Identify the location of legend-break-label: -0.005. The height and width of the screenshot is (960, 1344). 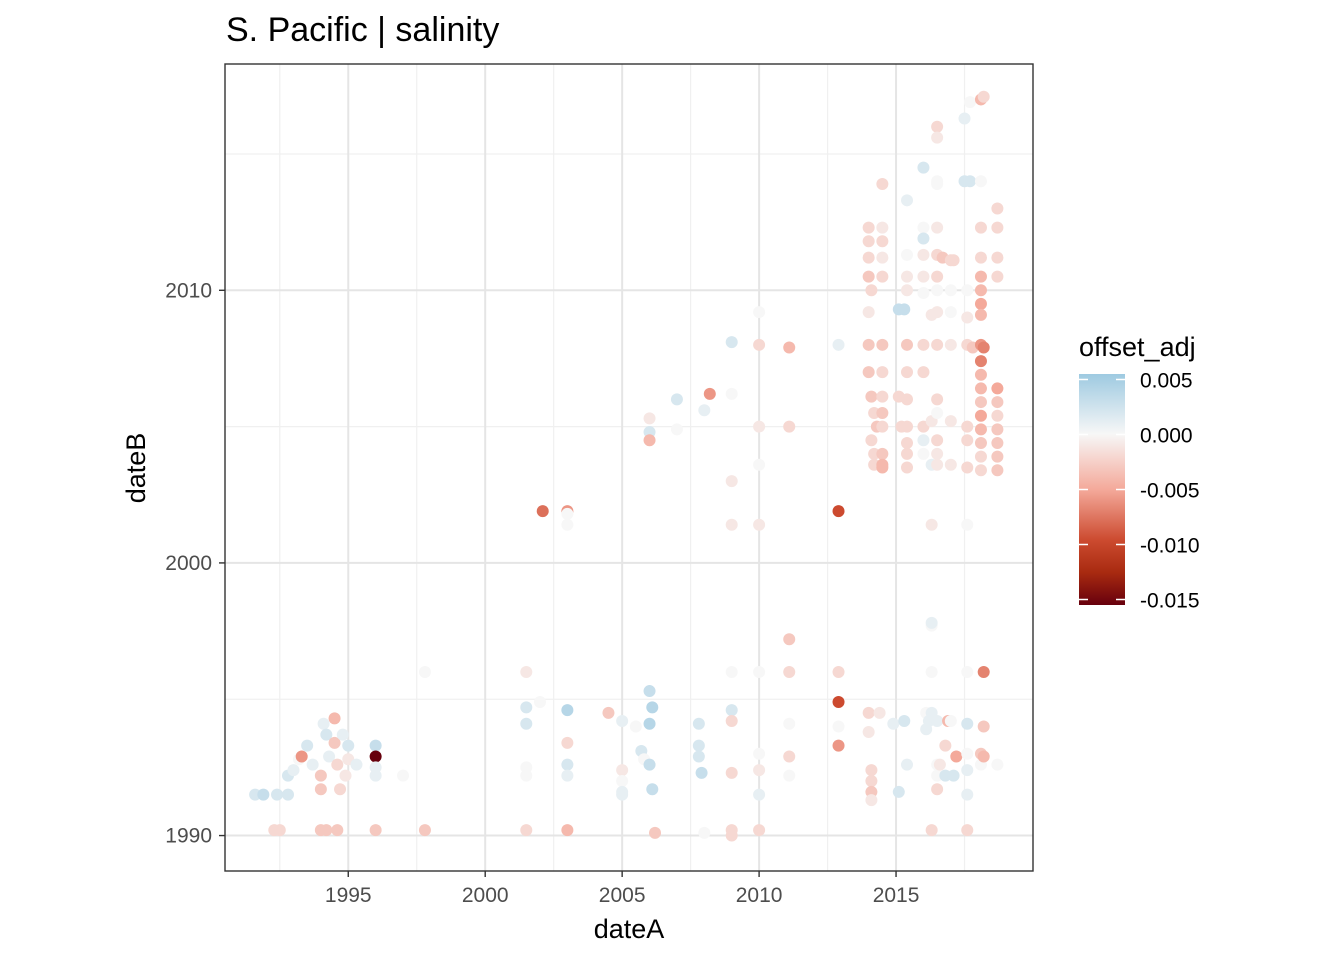
(1170, 491).